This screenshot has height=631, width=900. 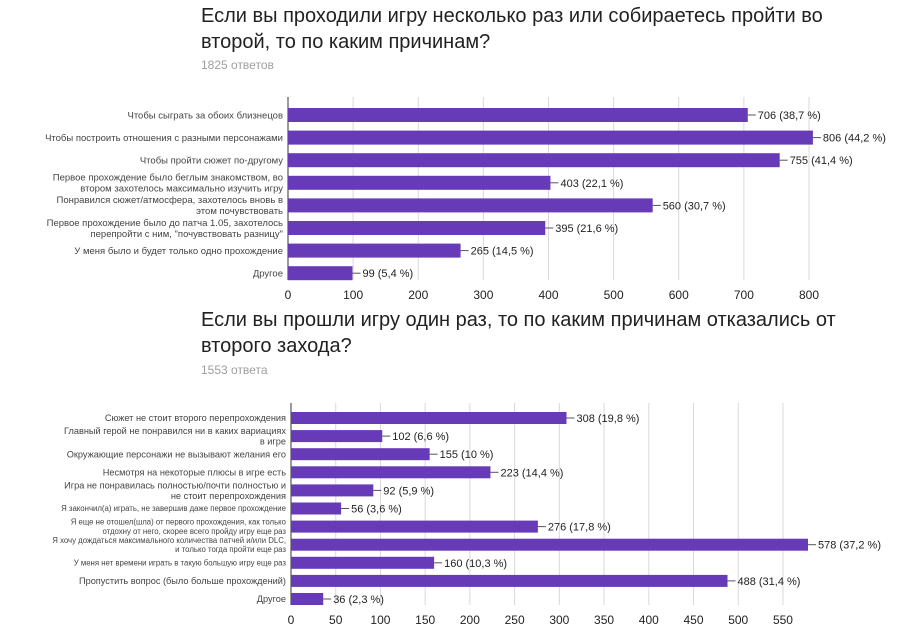 I want to click on value-label: 102 (6,6 %), so click(x=420, y=437).